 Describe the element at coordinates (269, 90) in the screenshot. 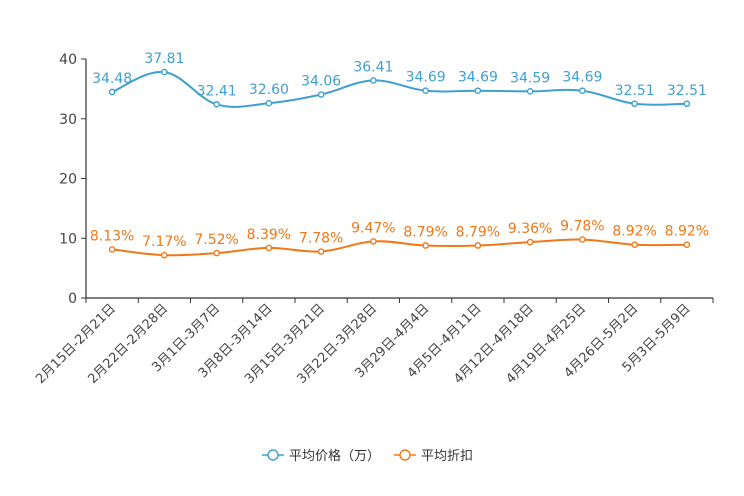

I see `data-label: 32.60` at that location.